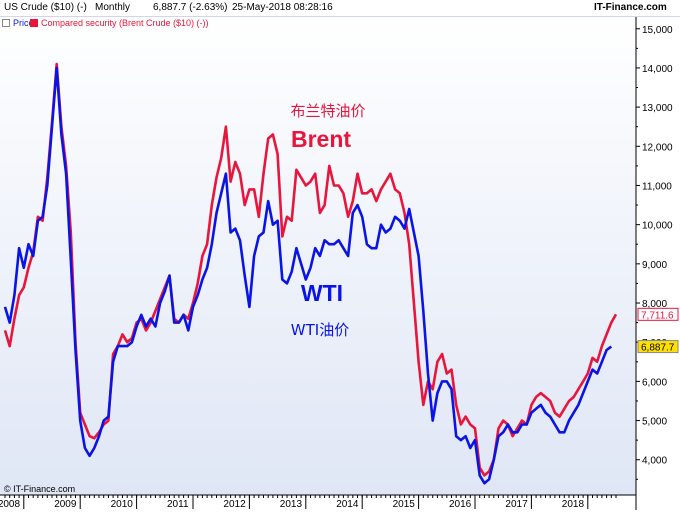 This screenshot has height=515, width=680. What do you see at coordinates (654, 422) in the screenshot?
I see `y-tick-label: 5,000` at bounding box center [654, 422].